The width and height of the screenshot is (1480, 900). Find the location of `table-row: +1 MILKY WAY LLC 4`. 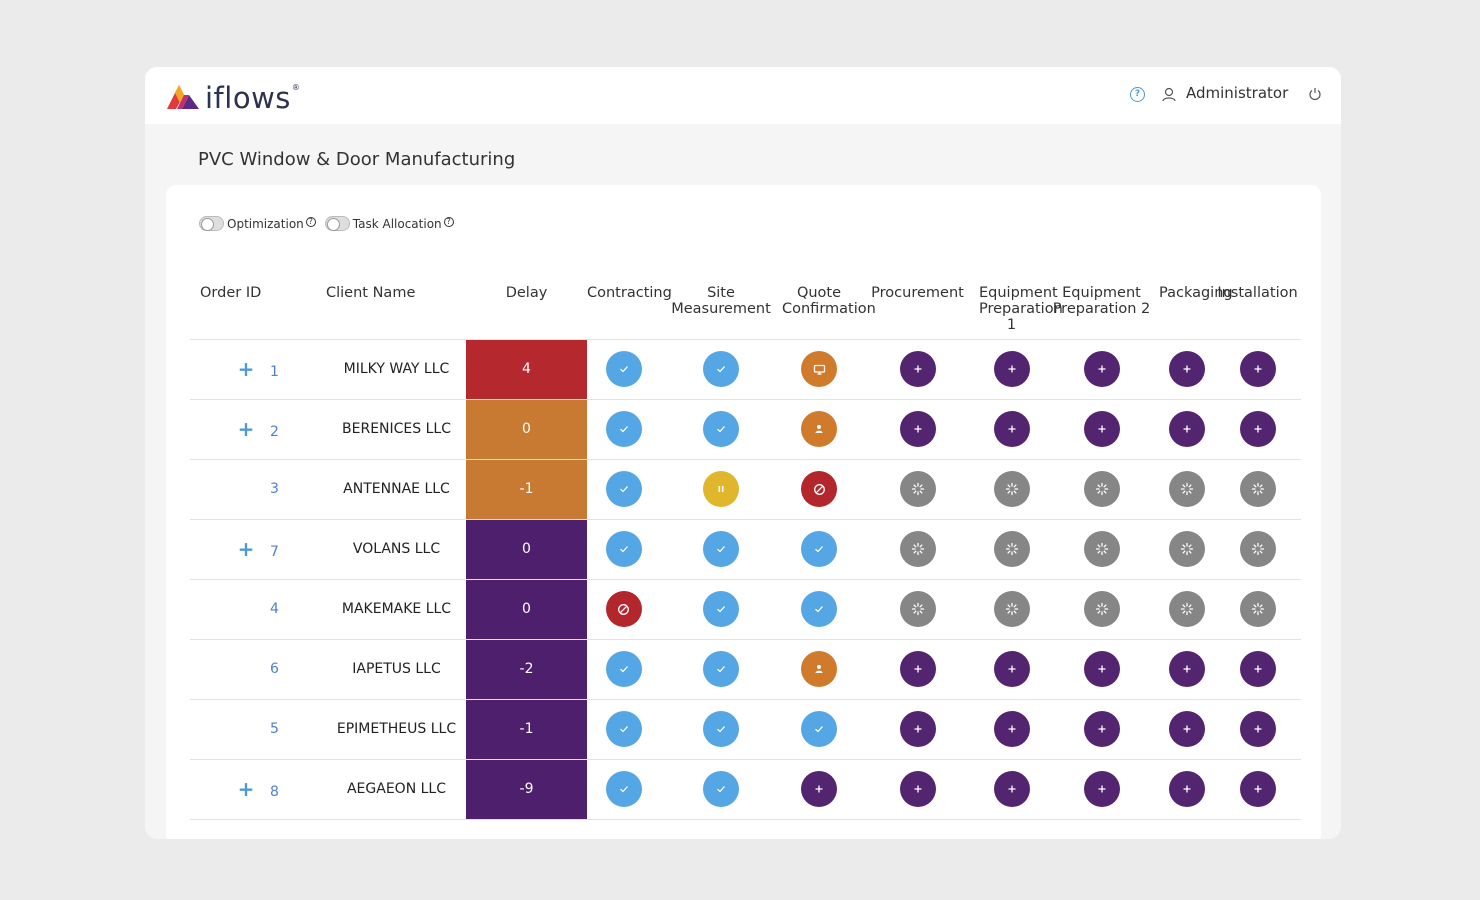

table-row: +1 MILKY WAY LLC 4 is located at coordinates (745, 369).